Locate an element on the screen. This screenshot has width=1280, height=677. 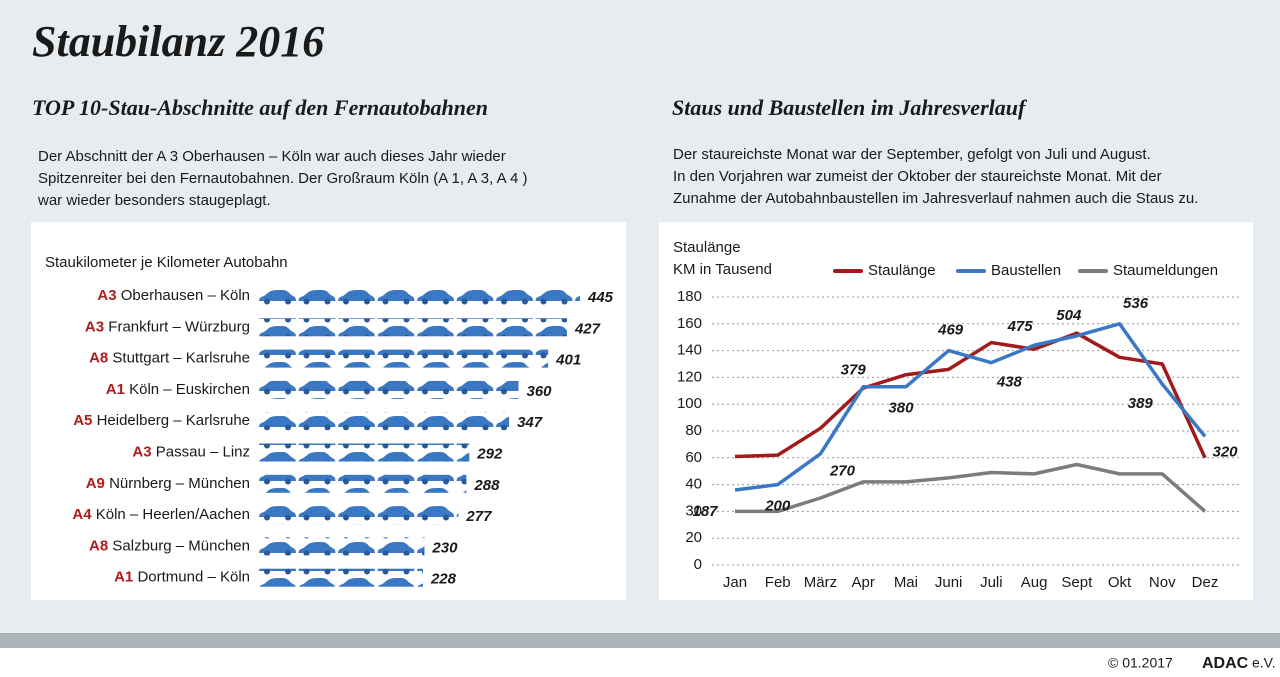
value-label: 288 is located at coordinates (486, 485).